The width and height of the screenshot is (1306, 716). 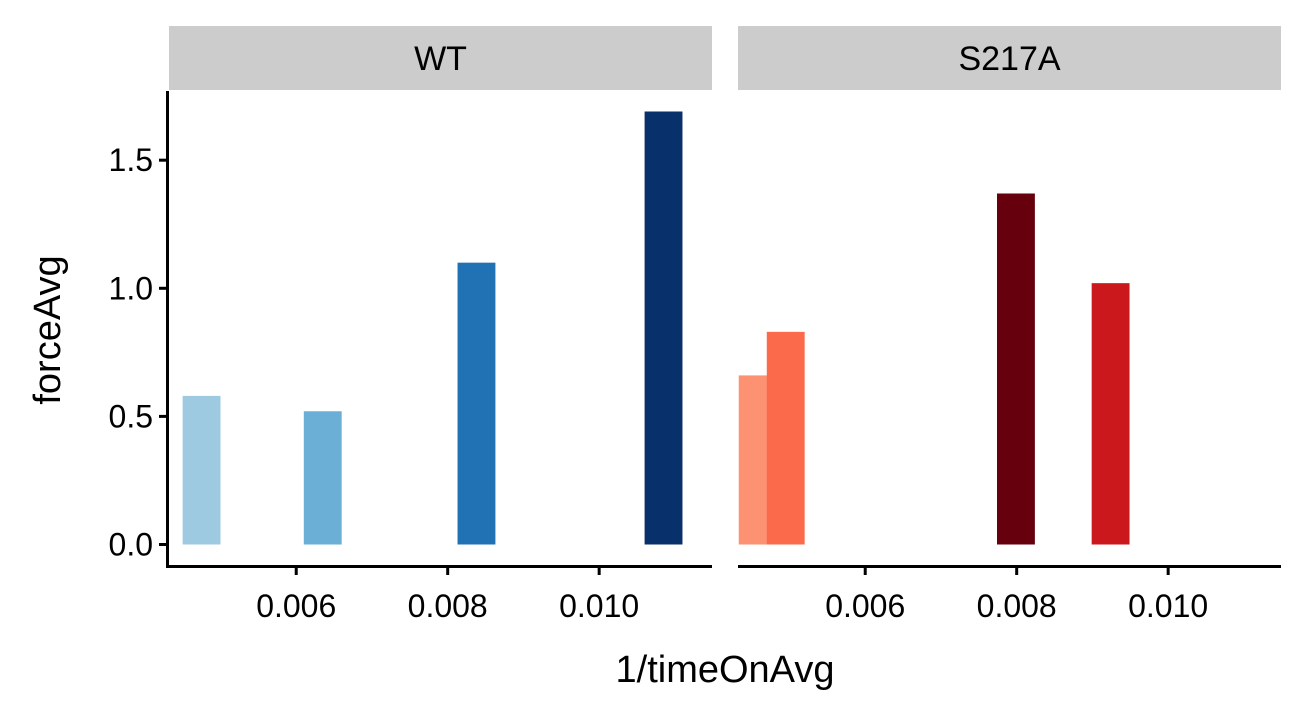 What do you see at coordinates (131, 545) in the screenshot?
I see `y-tick-label: 0.0` at bounding box center [131, 545].